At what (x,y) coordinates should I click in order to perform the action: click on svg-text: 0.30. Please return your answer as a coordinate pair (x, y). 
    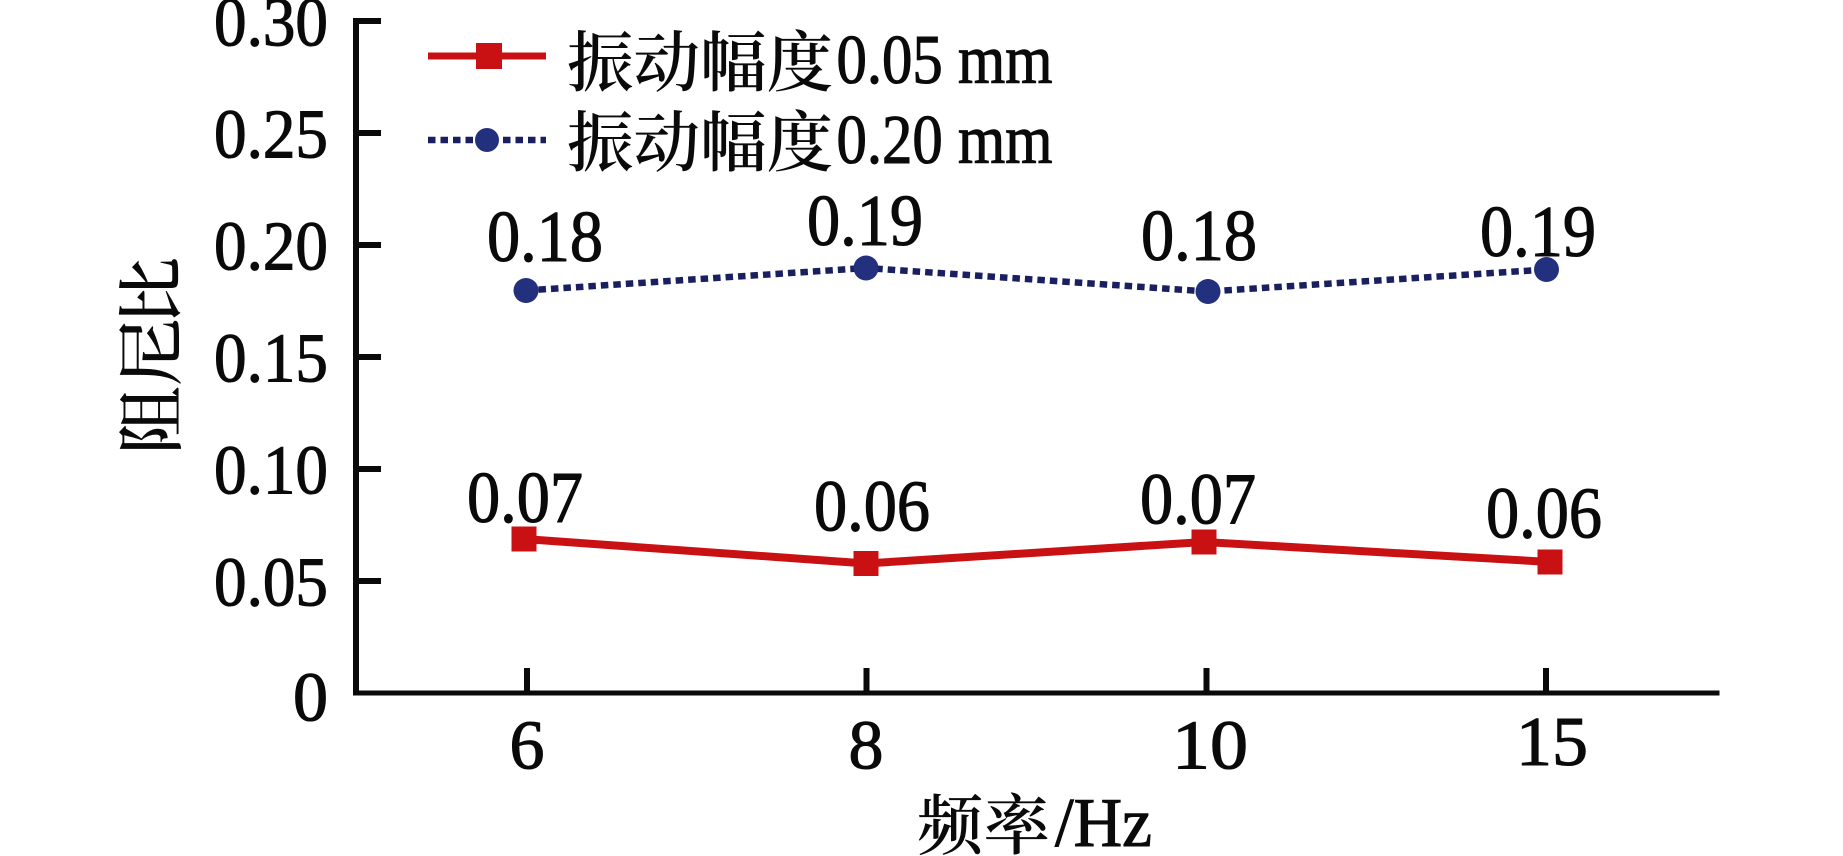
    Looking at the image, I should click on (271, 31).